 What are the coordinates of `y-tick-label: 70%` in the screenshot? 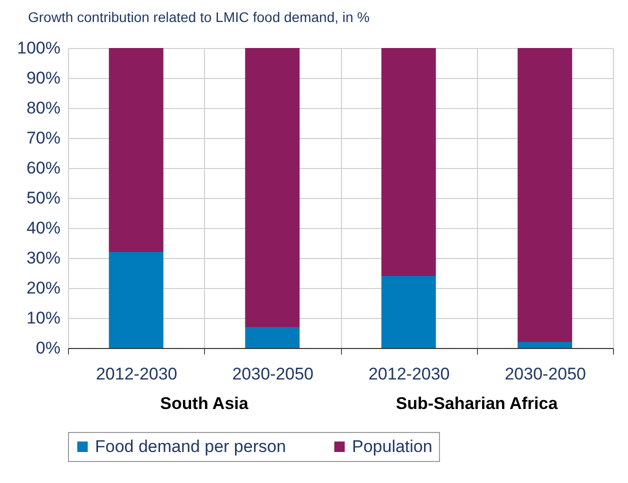 It's located at (43, 138).